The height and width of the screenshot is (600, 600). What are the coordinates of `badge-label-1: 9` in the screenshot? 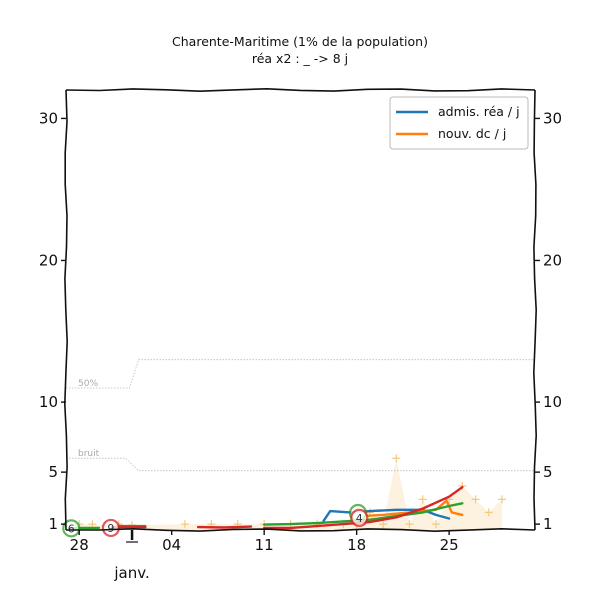 It's located at (110, 528).